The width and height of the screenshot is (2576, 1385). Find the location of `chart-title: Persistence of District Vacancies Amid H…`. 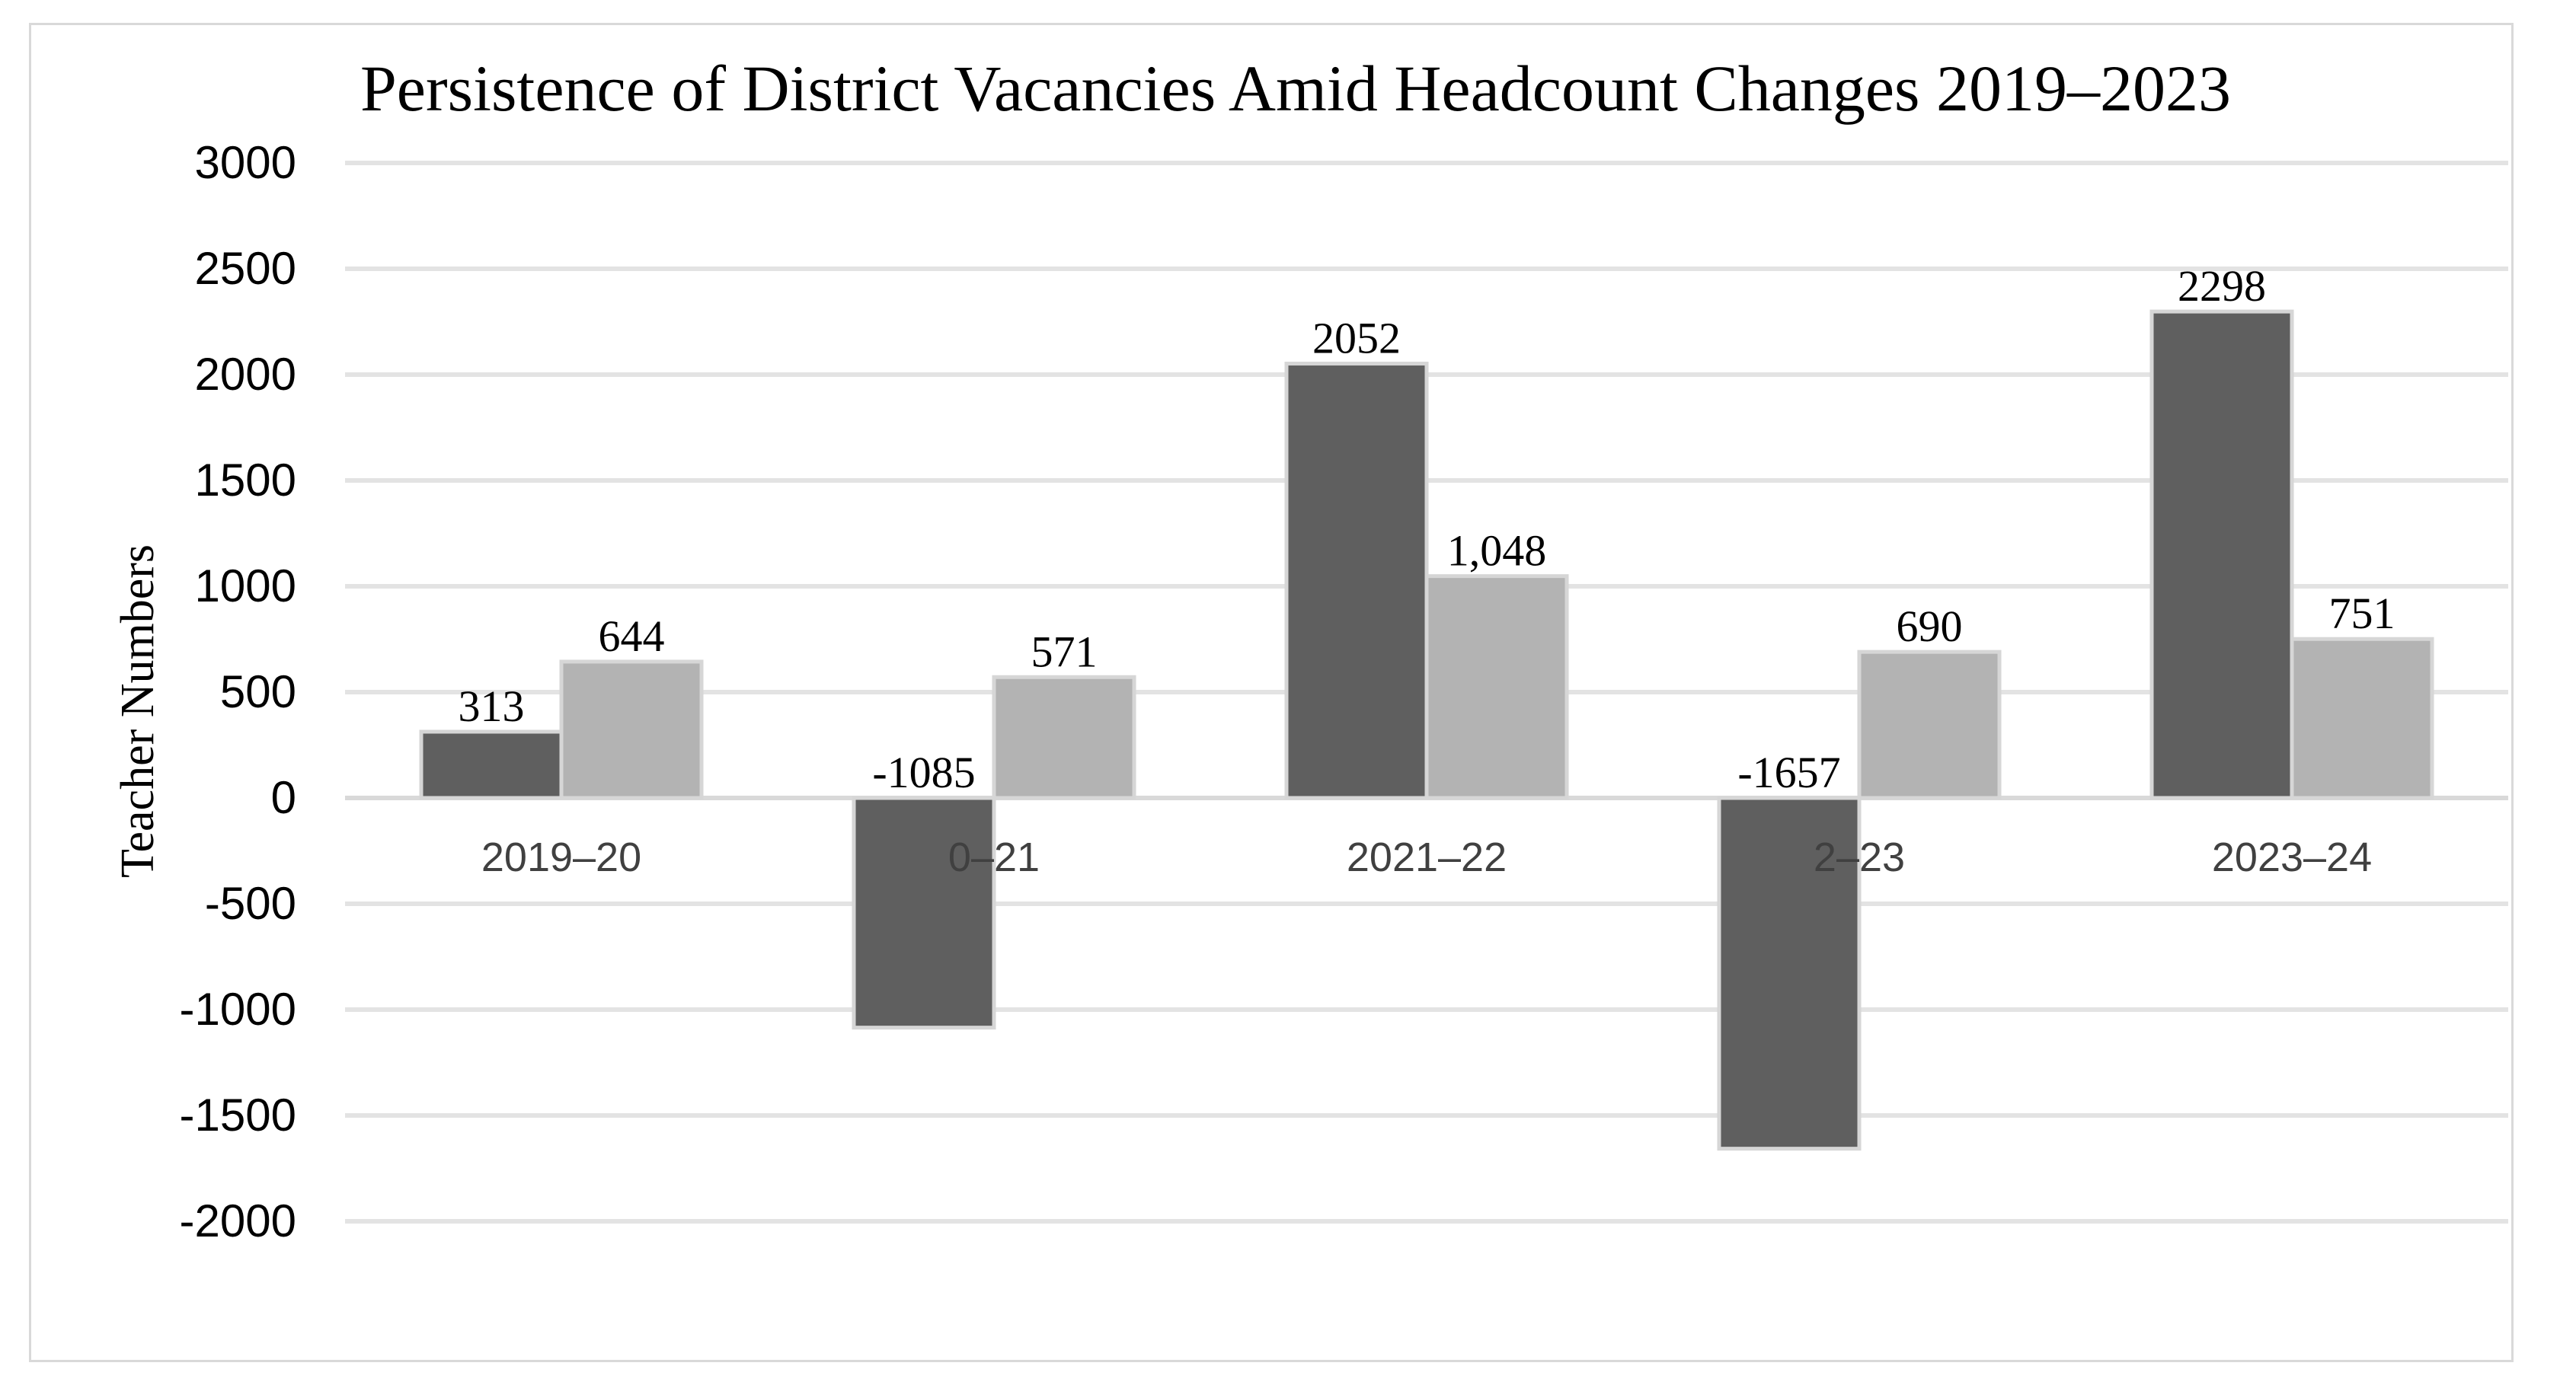

chart-title: Persistence of District Vacancies Amid H… is located at coordinates (1295, 88).